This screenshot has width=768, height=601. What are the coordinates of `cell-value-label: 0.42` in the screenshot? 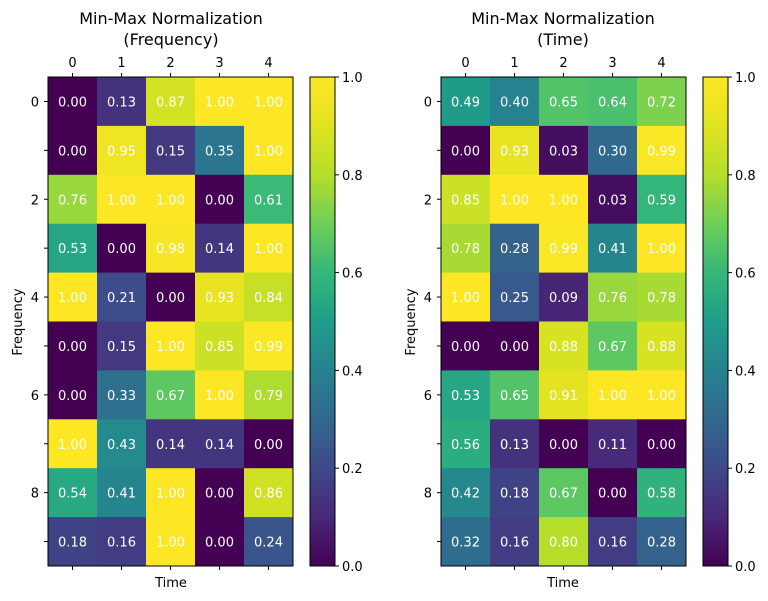 It's located at (465, 494).